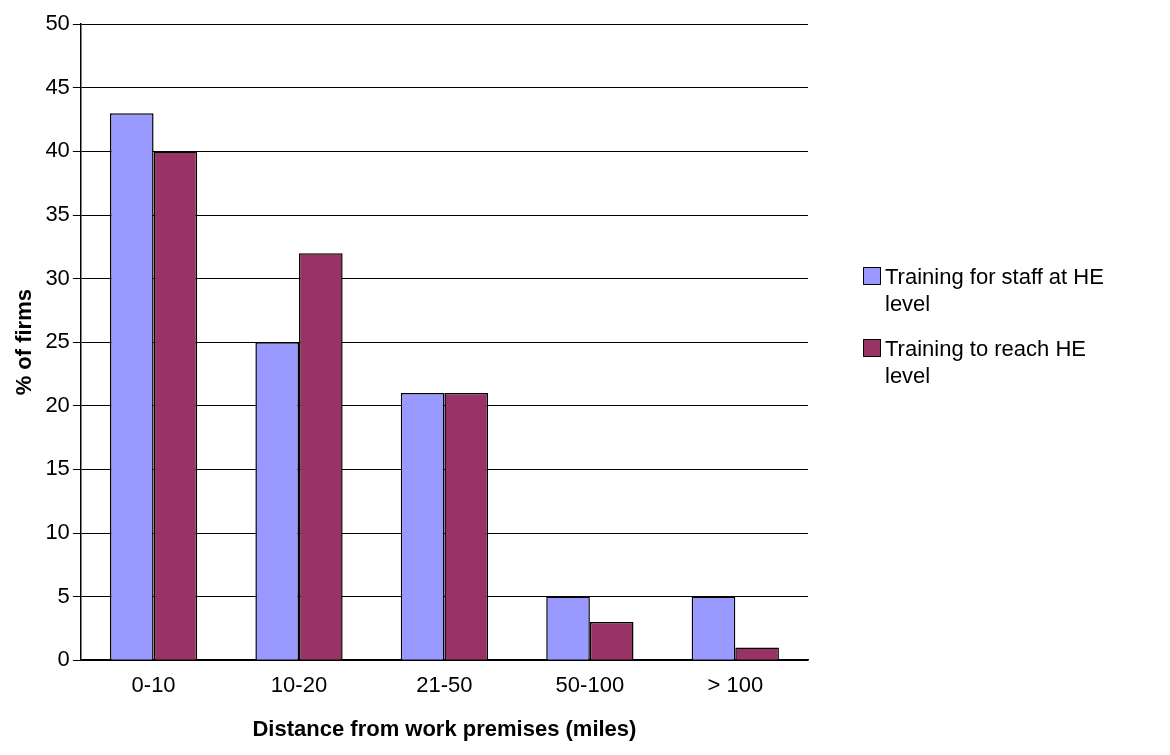 The width and height of the screenshot is (1170, 755). Describe the element at coordinates (57, 532) in the screenshot. I see `y-tick-label: 10` at that location.